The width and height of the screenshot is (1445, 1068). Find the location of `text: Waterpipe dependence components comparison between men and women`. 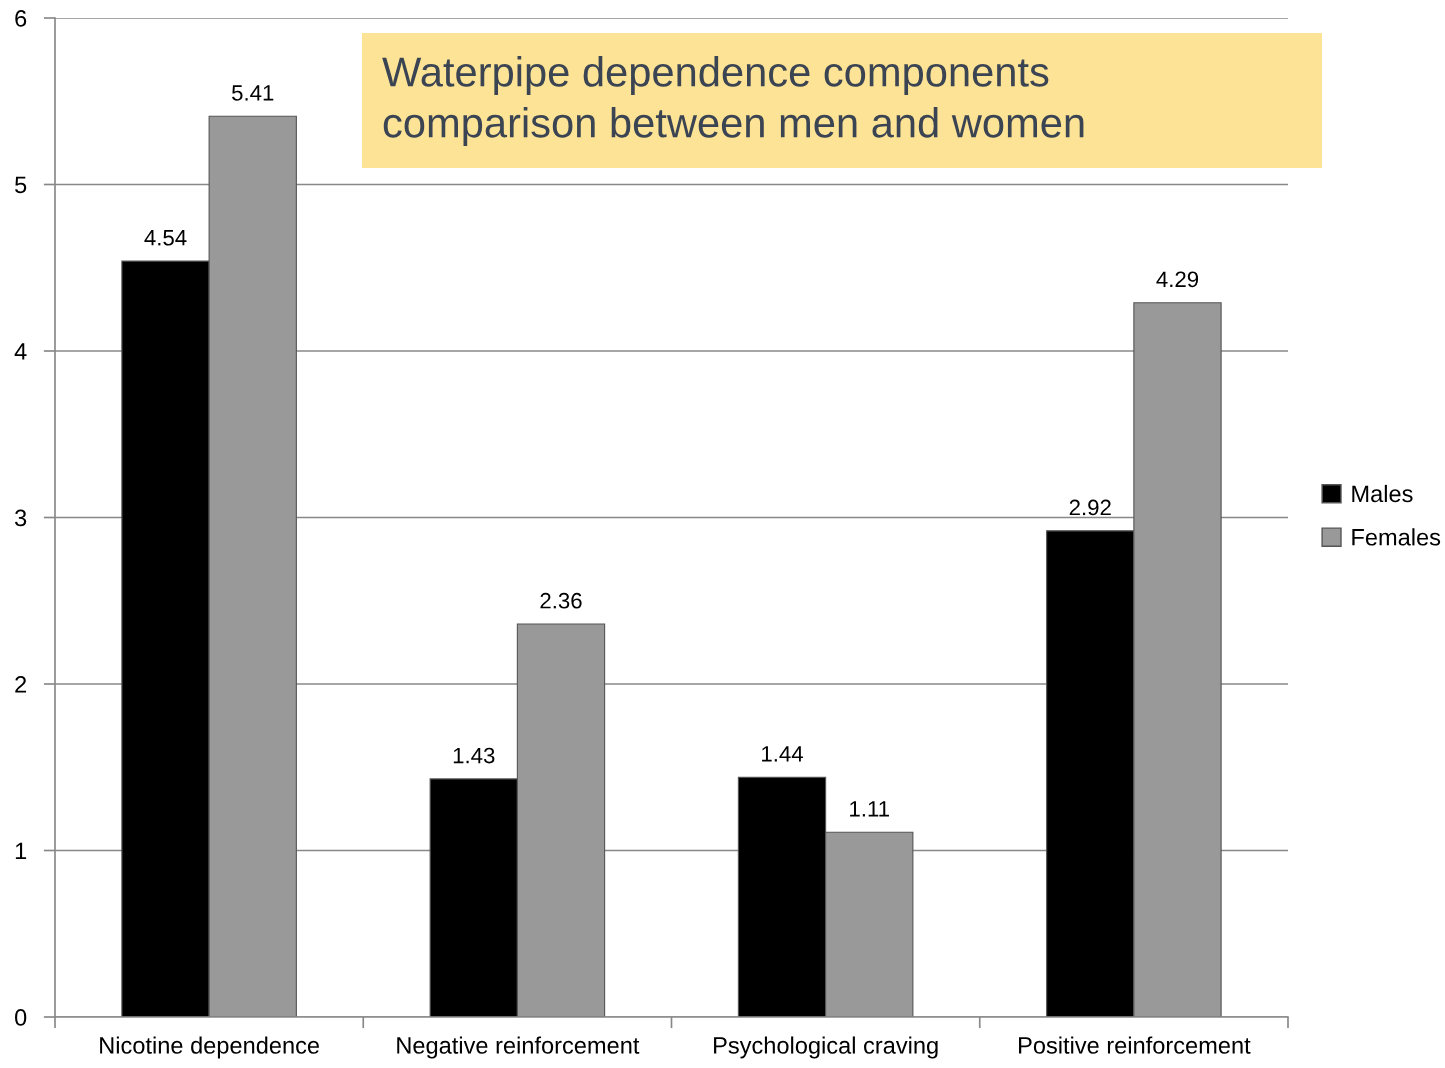

text: Waterpipe dependence components comparison between men and women is located at coordinates (733, 101).